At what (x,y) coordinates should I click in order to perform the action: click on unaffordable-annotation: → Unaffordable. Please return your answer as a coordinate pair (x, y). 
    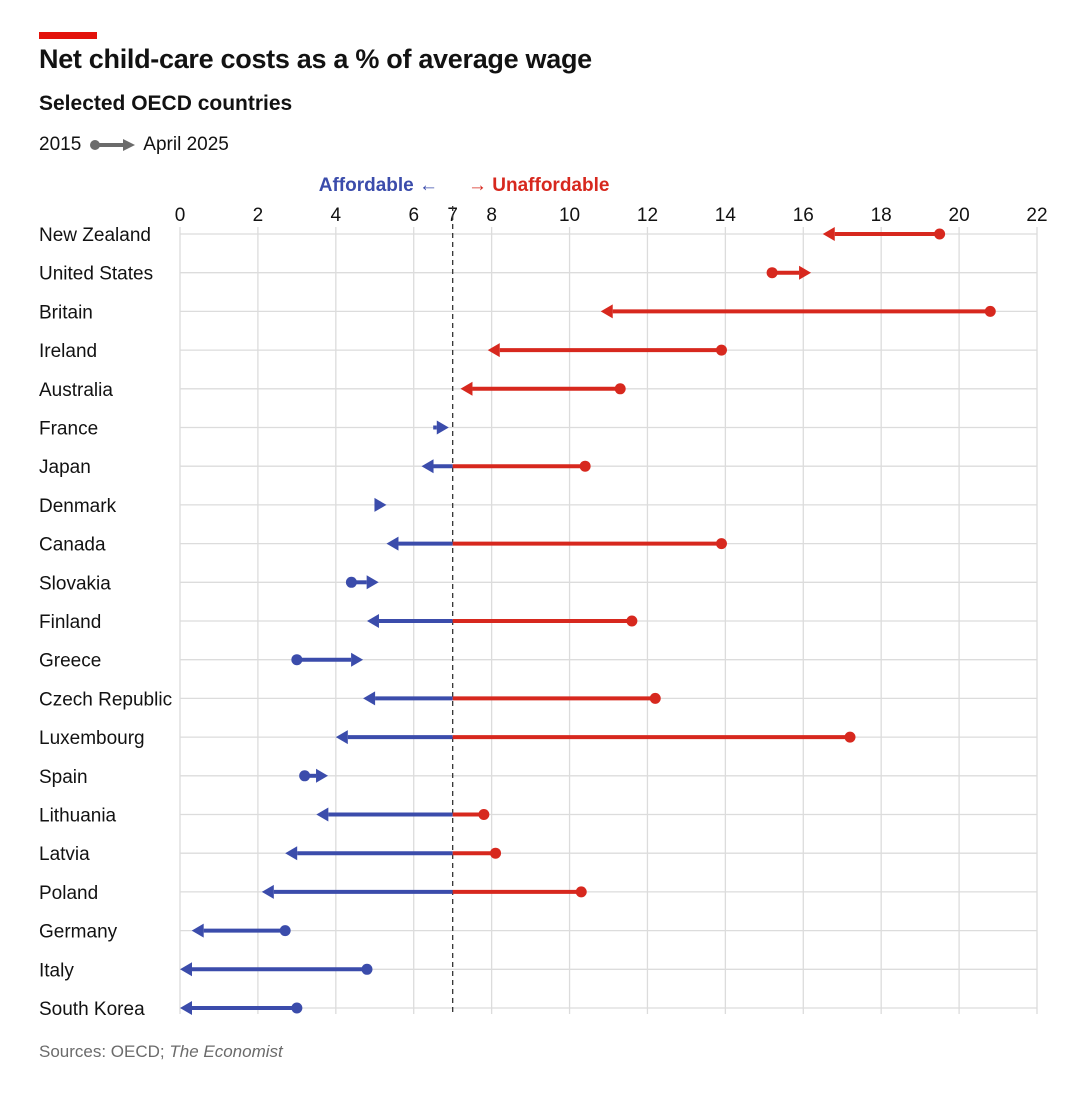
    Looking at the image, I should click on (538, 185).